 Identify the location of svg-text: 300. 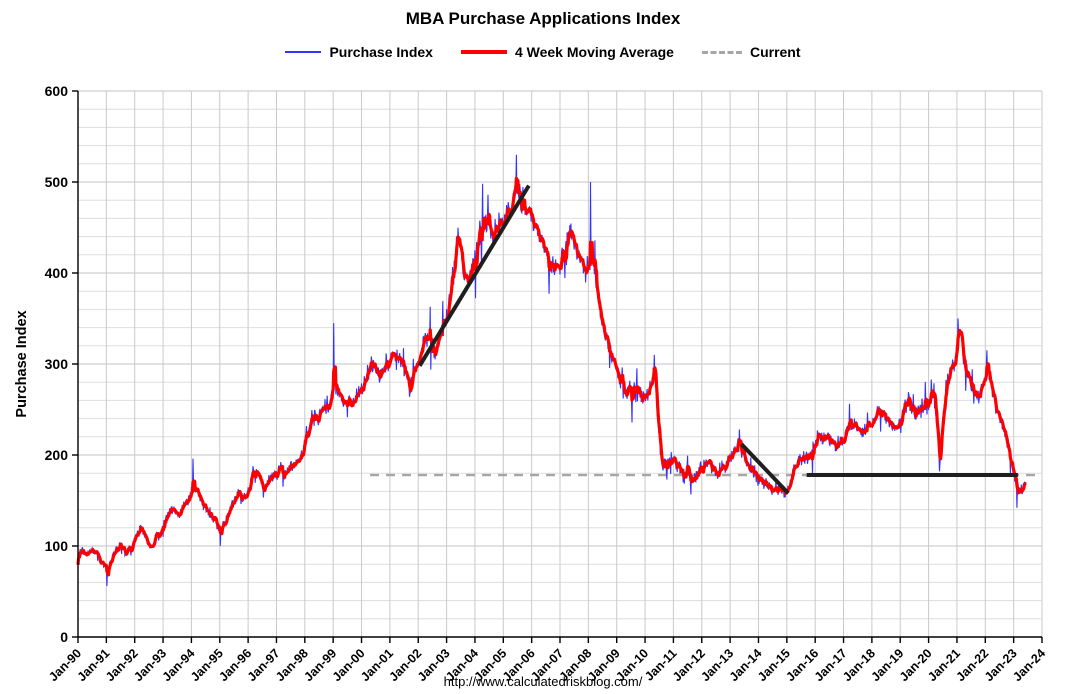
(57, 364).